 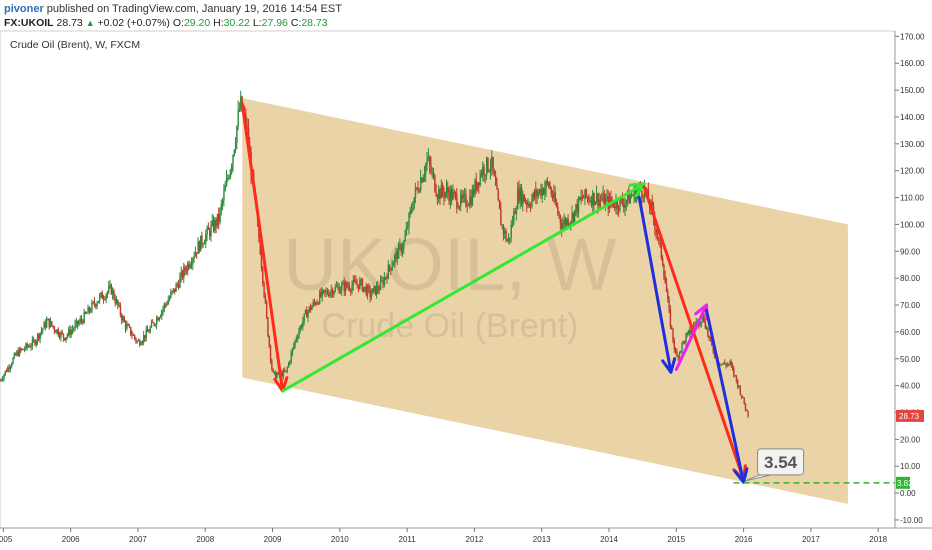 What do you see at coordinates (29, 23) in the screenshot?
I see `symbol-label: FX:UKOIL` at bounding box center [29, 23].